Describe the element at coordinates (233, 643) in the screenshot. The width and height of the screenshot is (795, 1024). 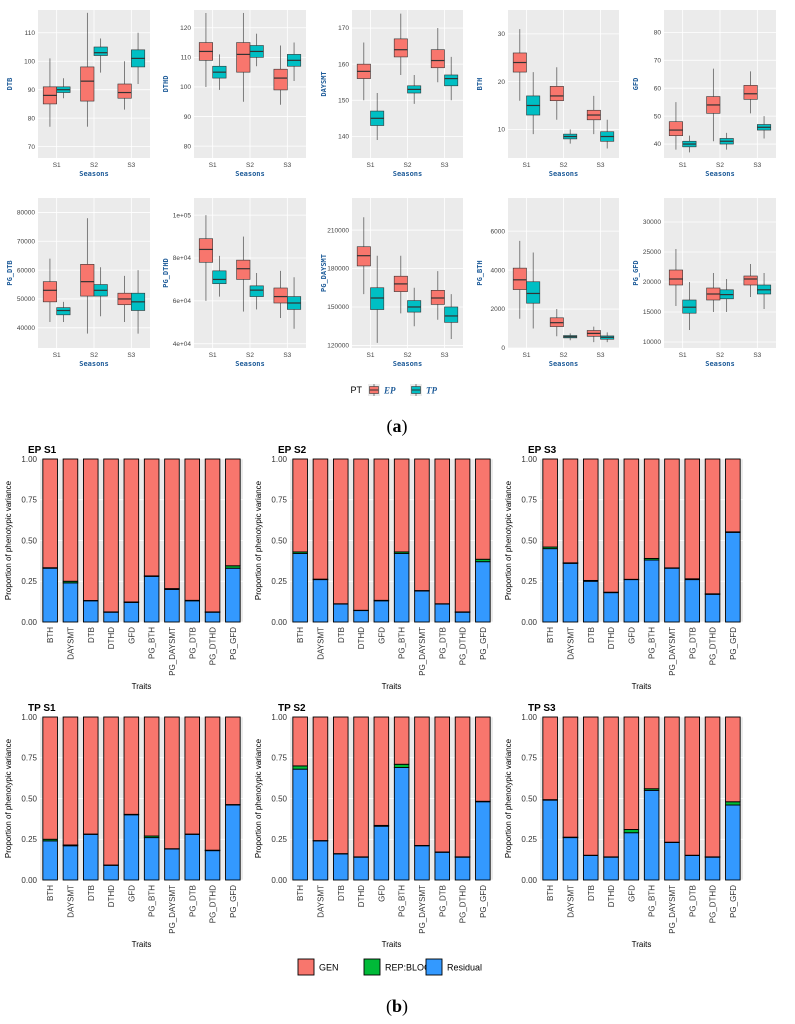
I see `x-tick-label: PG_GFD` at that location.